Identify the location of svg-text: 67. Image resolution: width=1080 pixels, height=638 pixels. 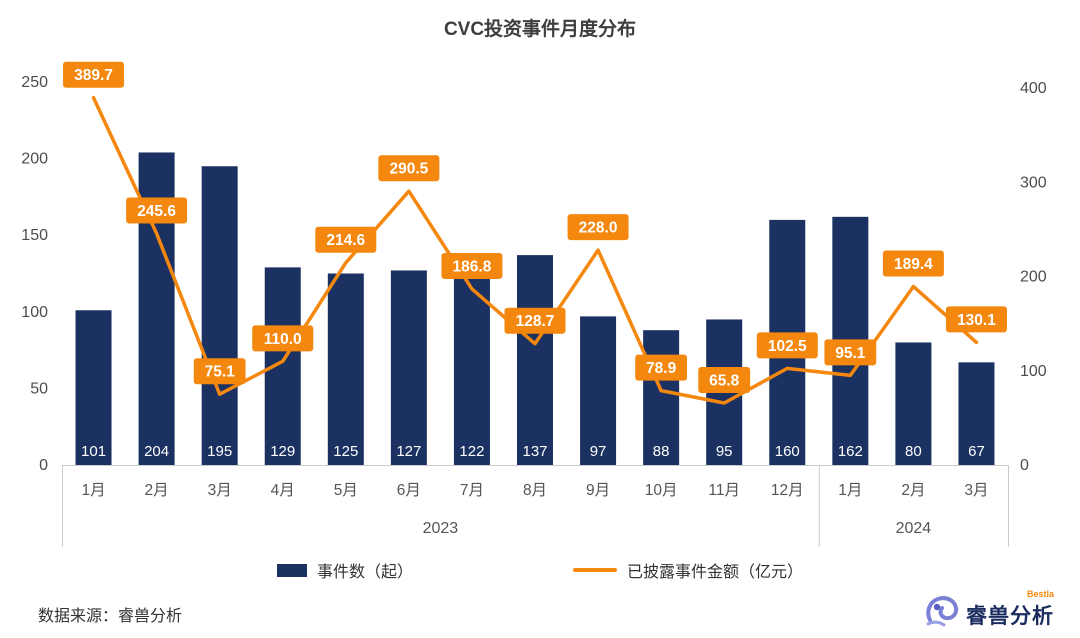
(976, 451).